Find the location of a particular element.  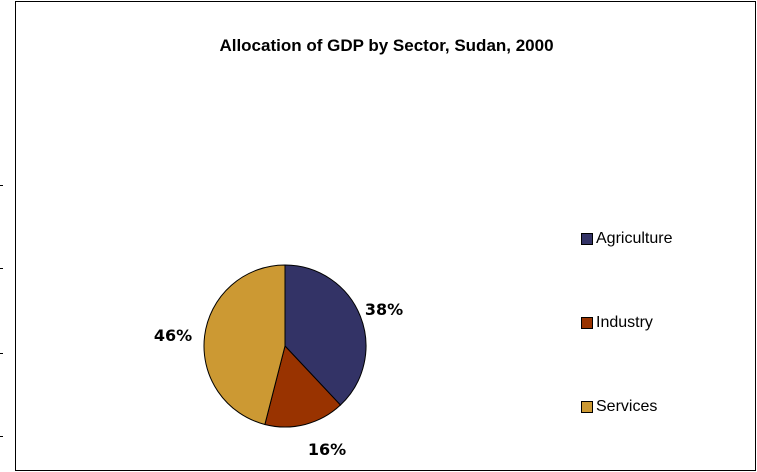

chart-title: Allocation of GDP by Sector, Sudan, 2000 is located at coordinates (386, 45).